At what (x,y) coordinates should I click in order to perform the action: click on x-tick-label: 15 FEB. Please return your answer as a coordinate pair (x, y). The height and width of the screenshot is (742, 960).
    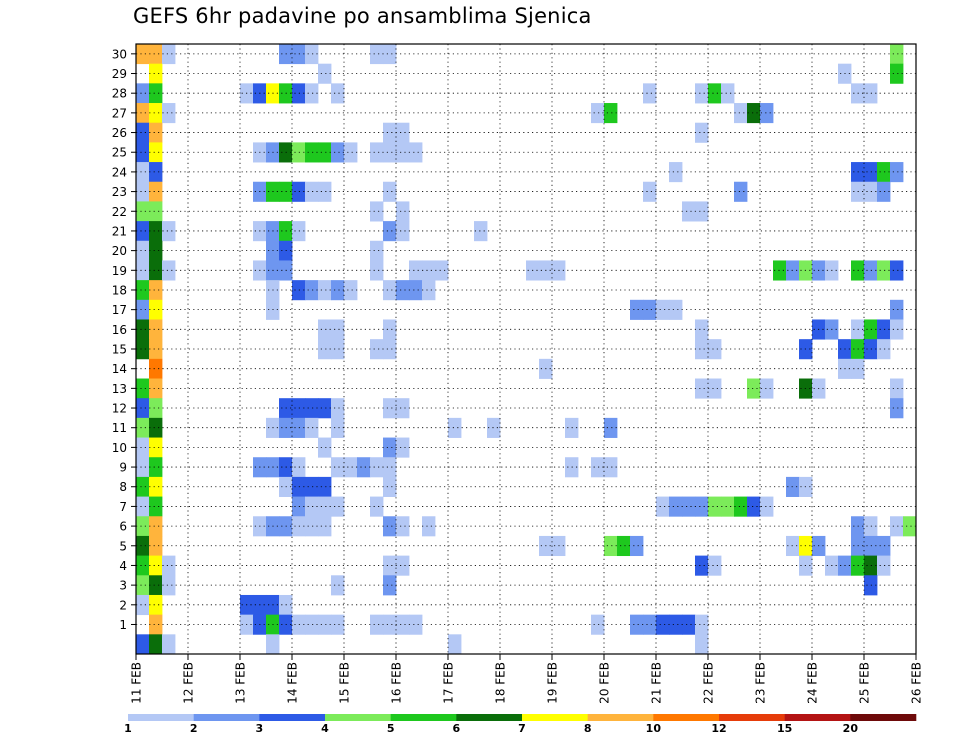
    Looking at the image, I should click on (345, 683).